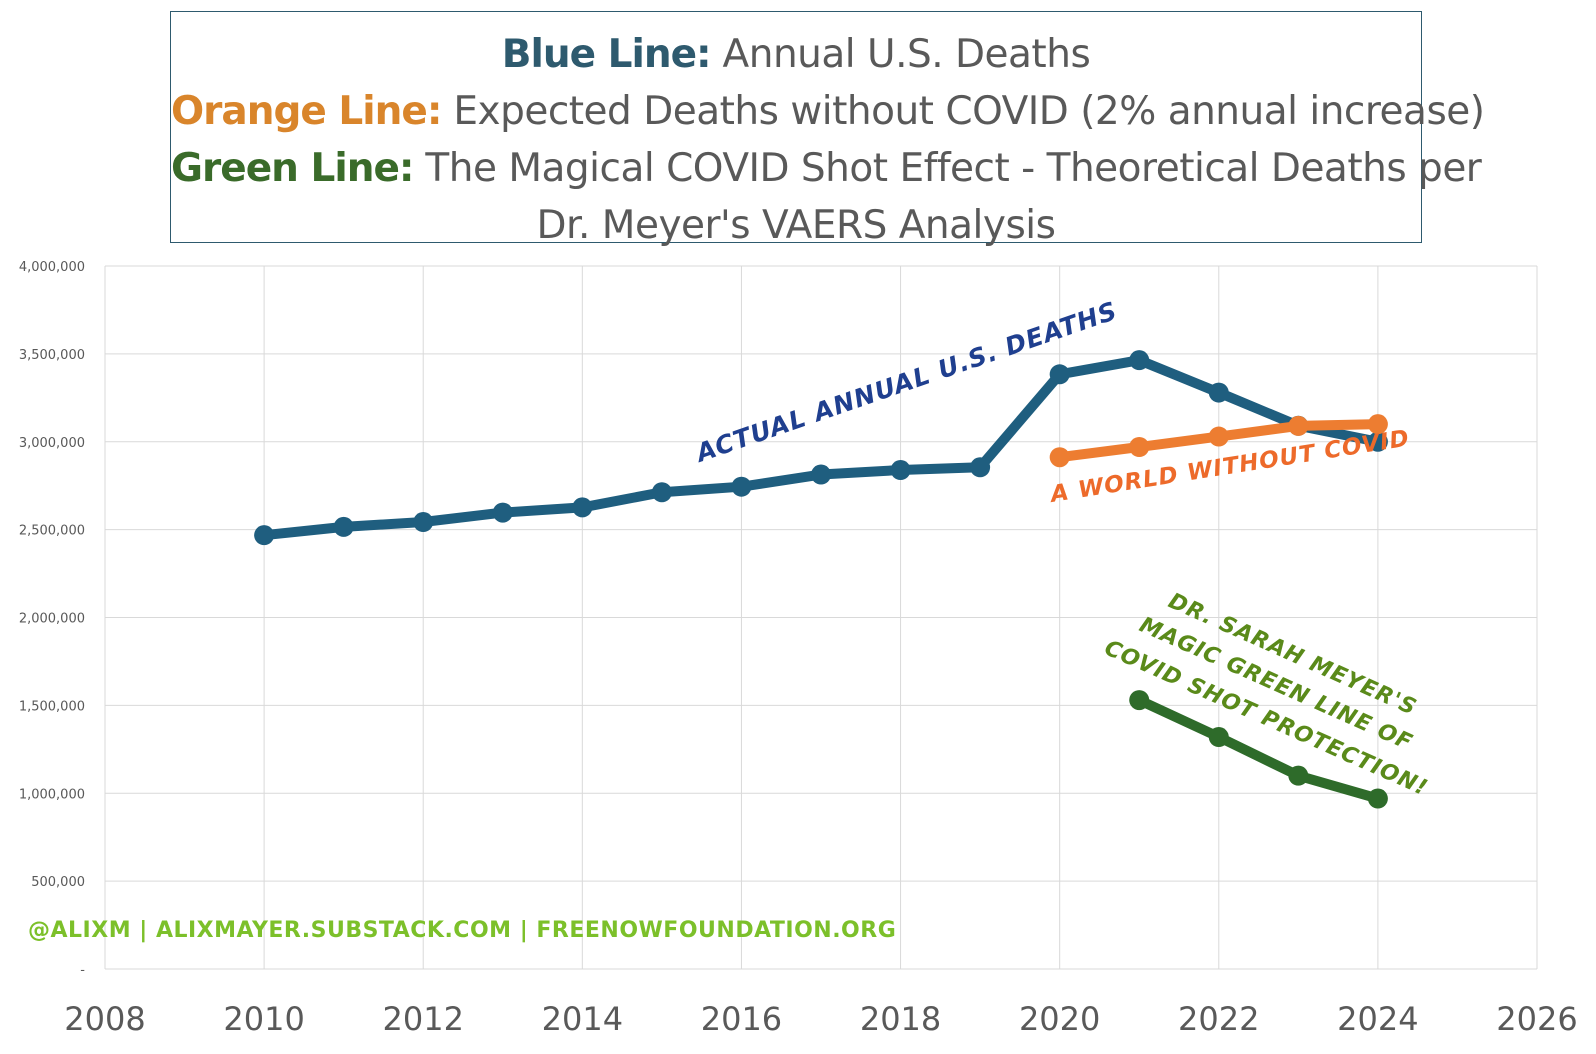  Describe the element at coordinates (82, 970) in the screenshot. I see `y-tick-label: -` at that location.